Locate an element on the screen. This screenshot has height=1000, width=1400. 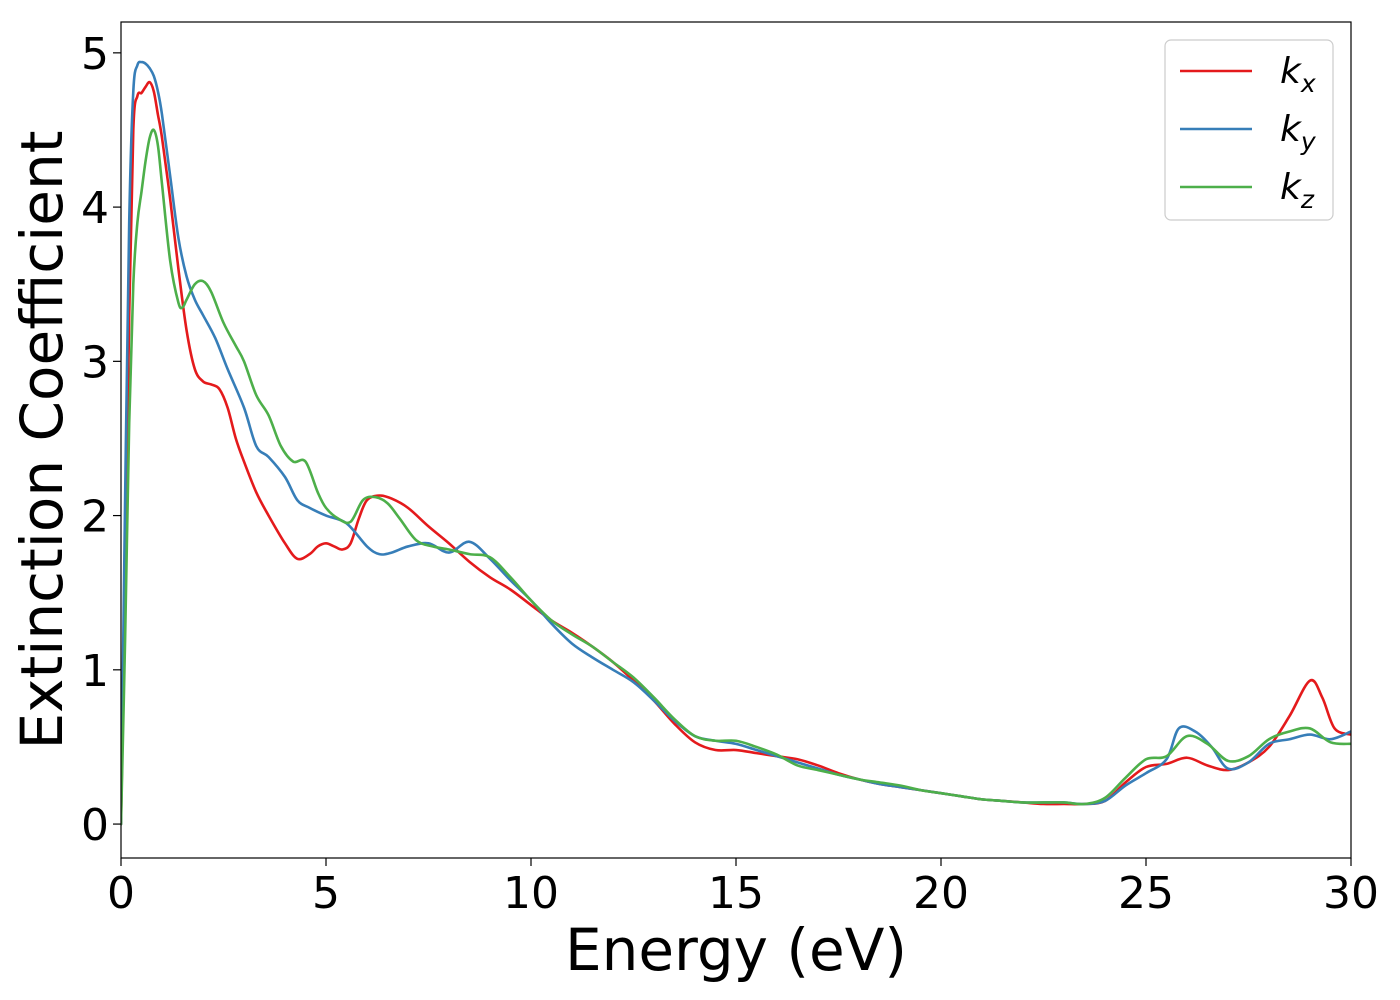
y-tick-label: 5 is located at coordinates (95, 54).